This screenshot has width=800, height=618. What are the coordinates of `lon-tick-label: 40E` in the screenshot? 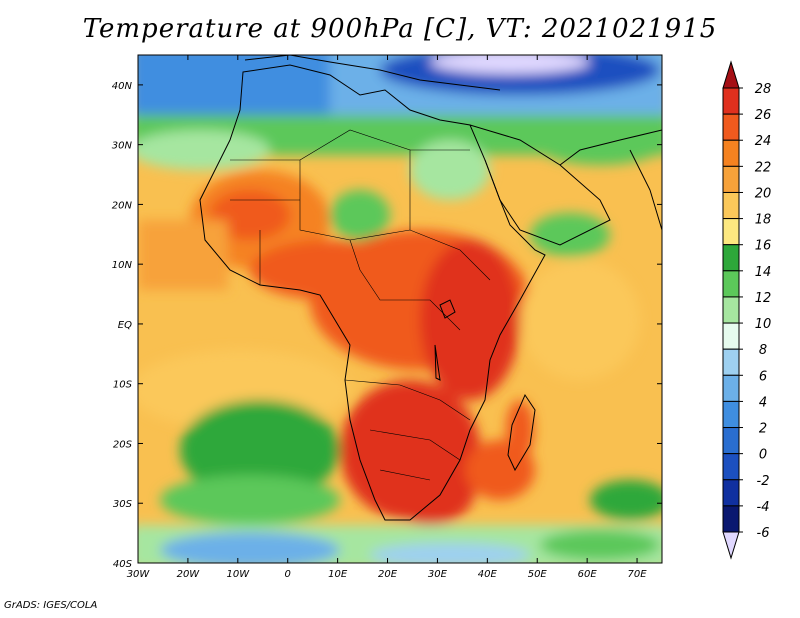 It's located at (488, 574).